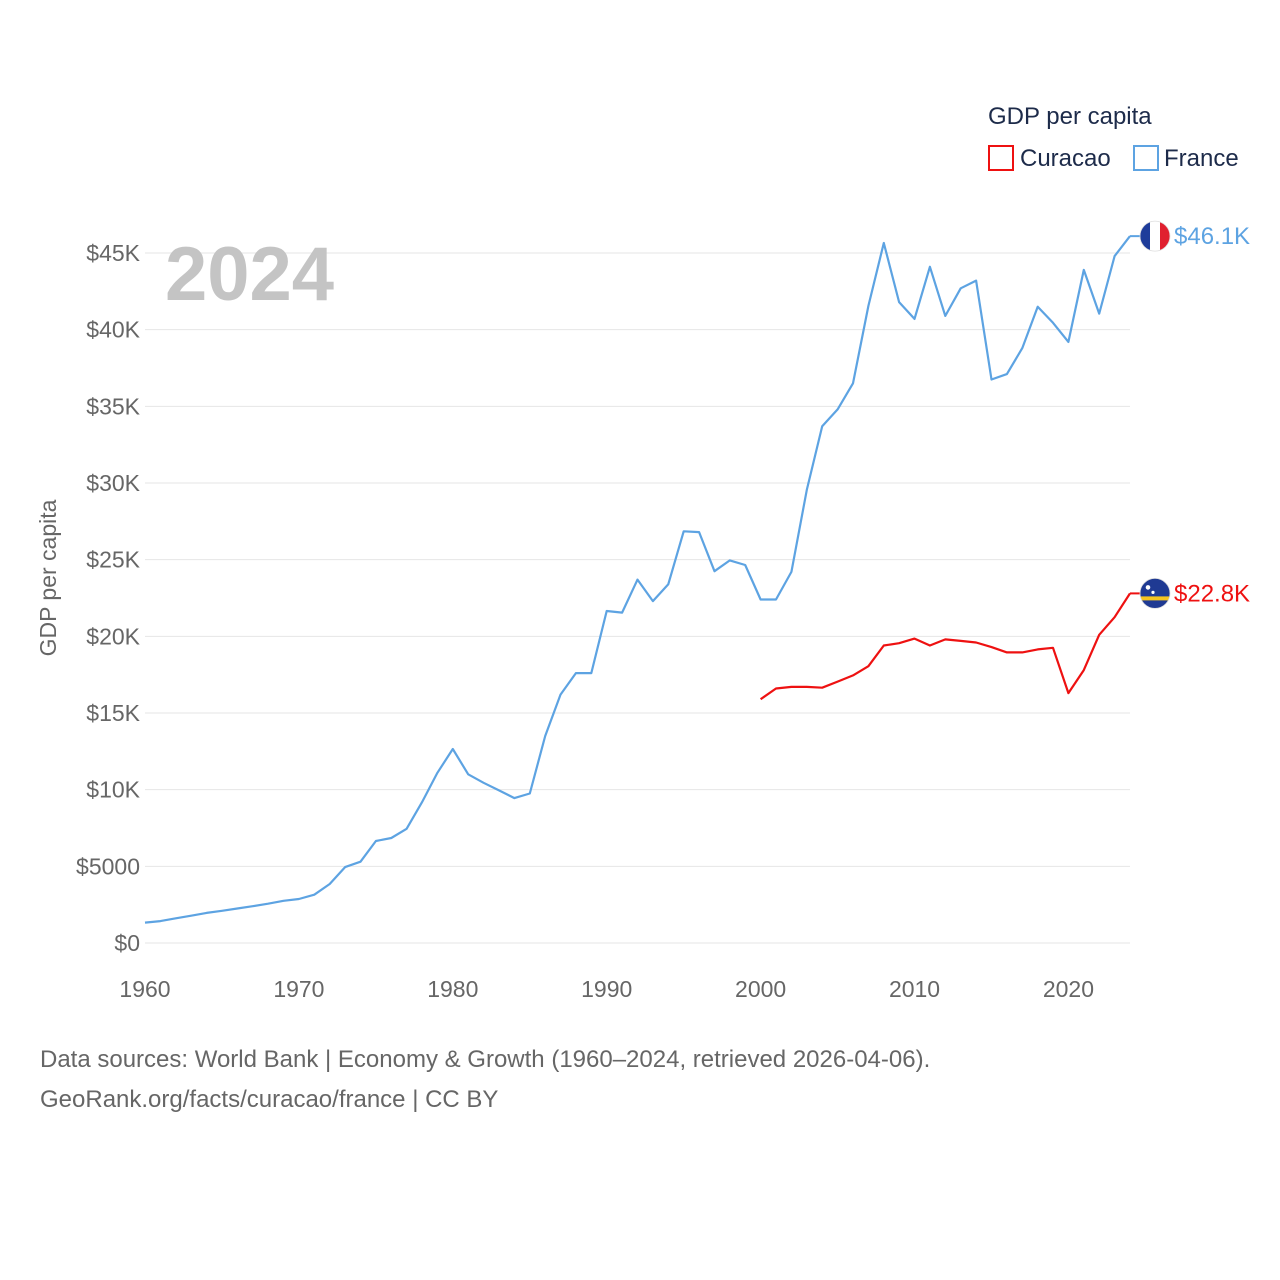 The height and width of the screenshot is (1280, 1280). I want to click on legend-title: GDP per capita, so click(1070, 116).